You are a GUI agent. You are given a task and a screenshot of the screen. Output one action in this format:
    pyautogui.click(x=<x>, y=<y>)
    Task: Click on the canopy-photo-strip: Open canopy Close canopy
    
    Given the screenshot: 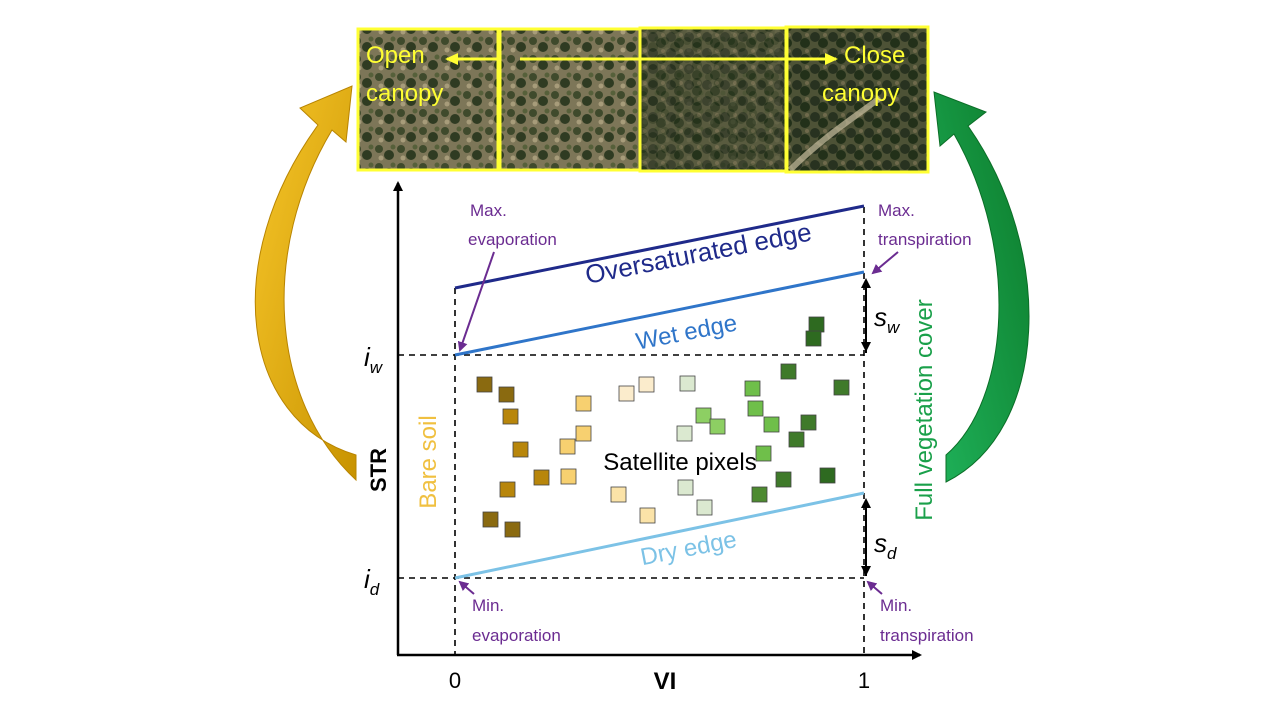 What is the action you would take?
    pyautogui.click(x=643, y=99)
    